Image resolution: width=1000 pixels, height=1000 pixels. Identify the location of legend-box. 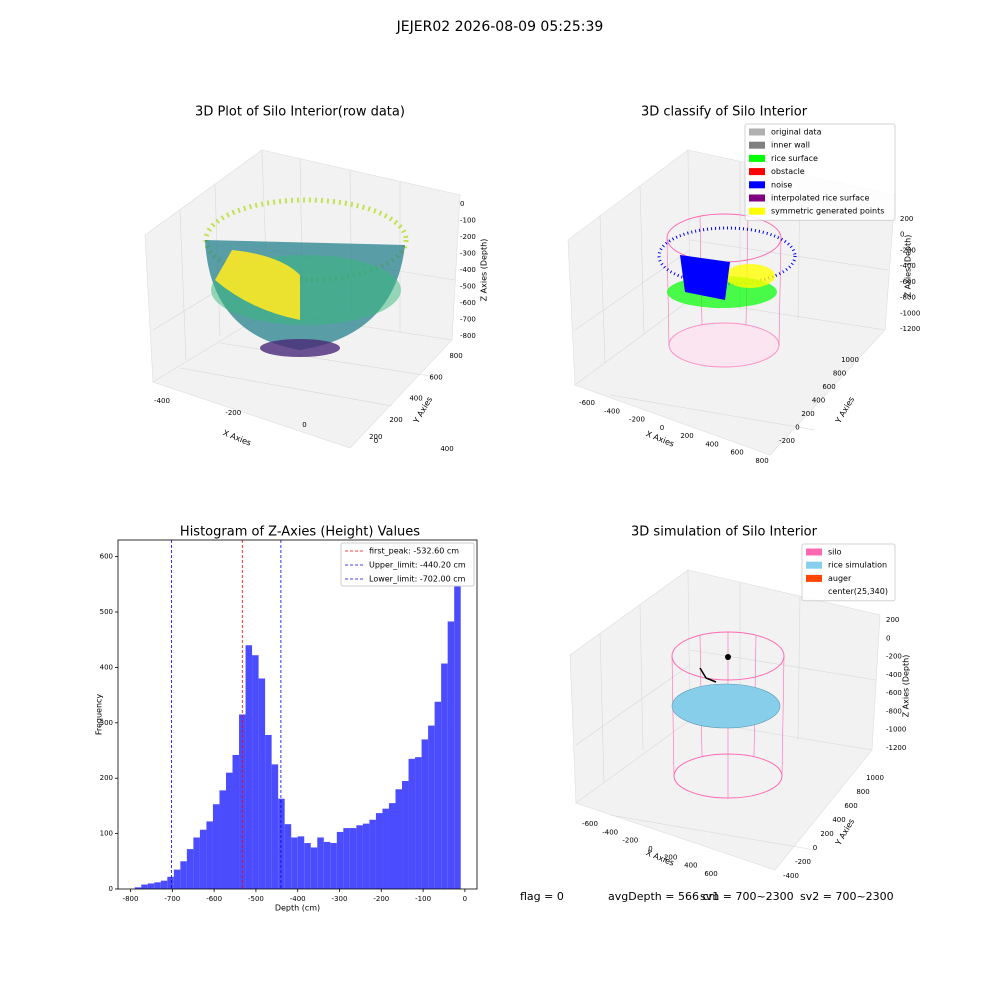
(848, 572).